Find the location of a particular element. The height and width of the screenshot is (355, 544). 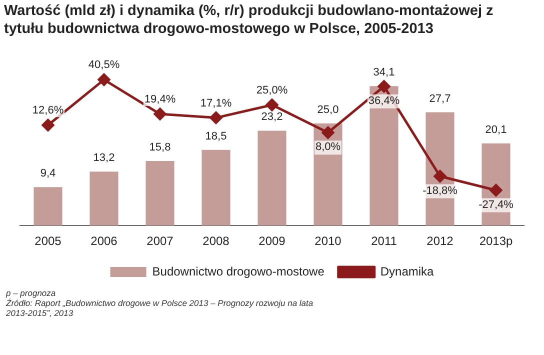

data-label: 27,7 is located at coordinates (440, 98).